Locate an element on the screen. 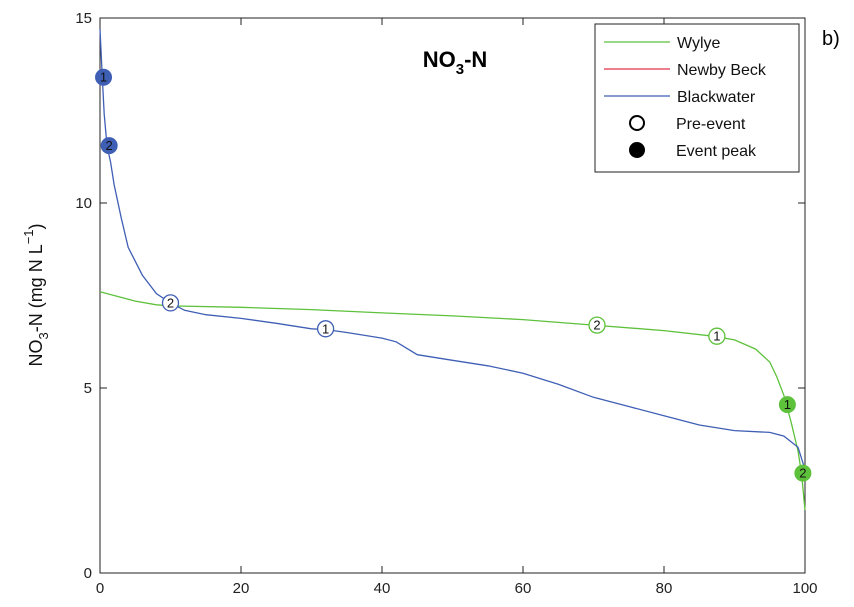 This screenshot has width=854, height=607. y-axis-label-sub: 3 is located at coordinates (43, 335).